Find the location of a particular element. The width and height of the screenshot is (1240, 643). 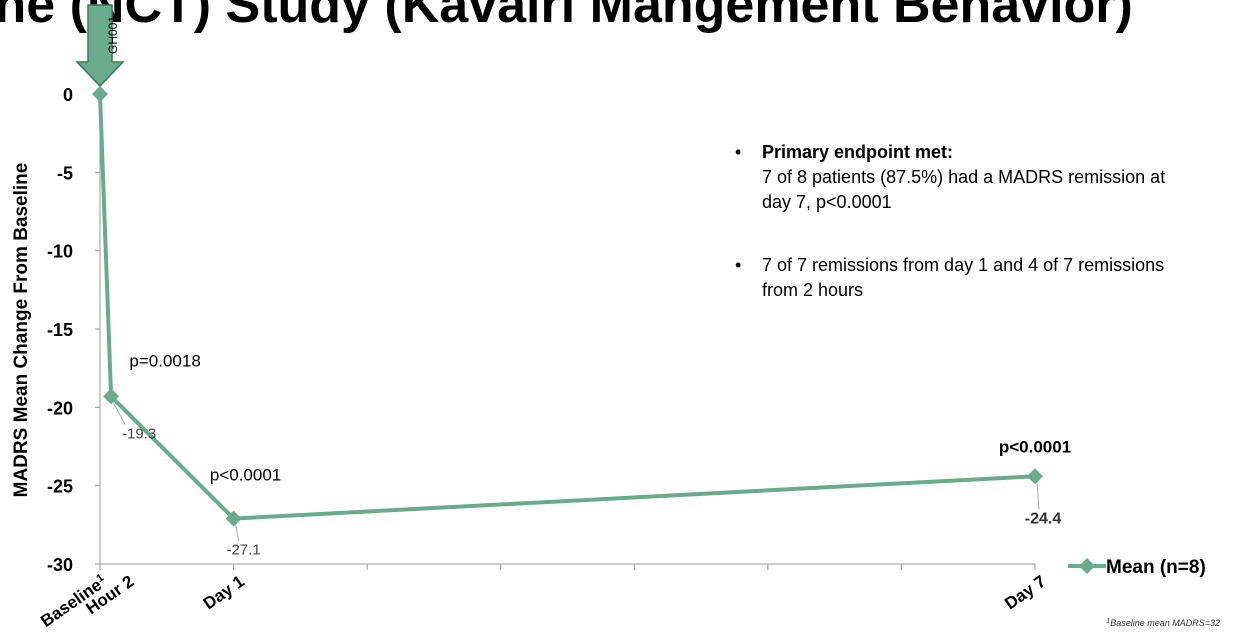

footnote-text: 1Baseline mean MADRS=32 is located at coordinates (1163, 623).